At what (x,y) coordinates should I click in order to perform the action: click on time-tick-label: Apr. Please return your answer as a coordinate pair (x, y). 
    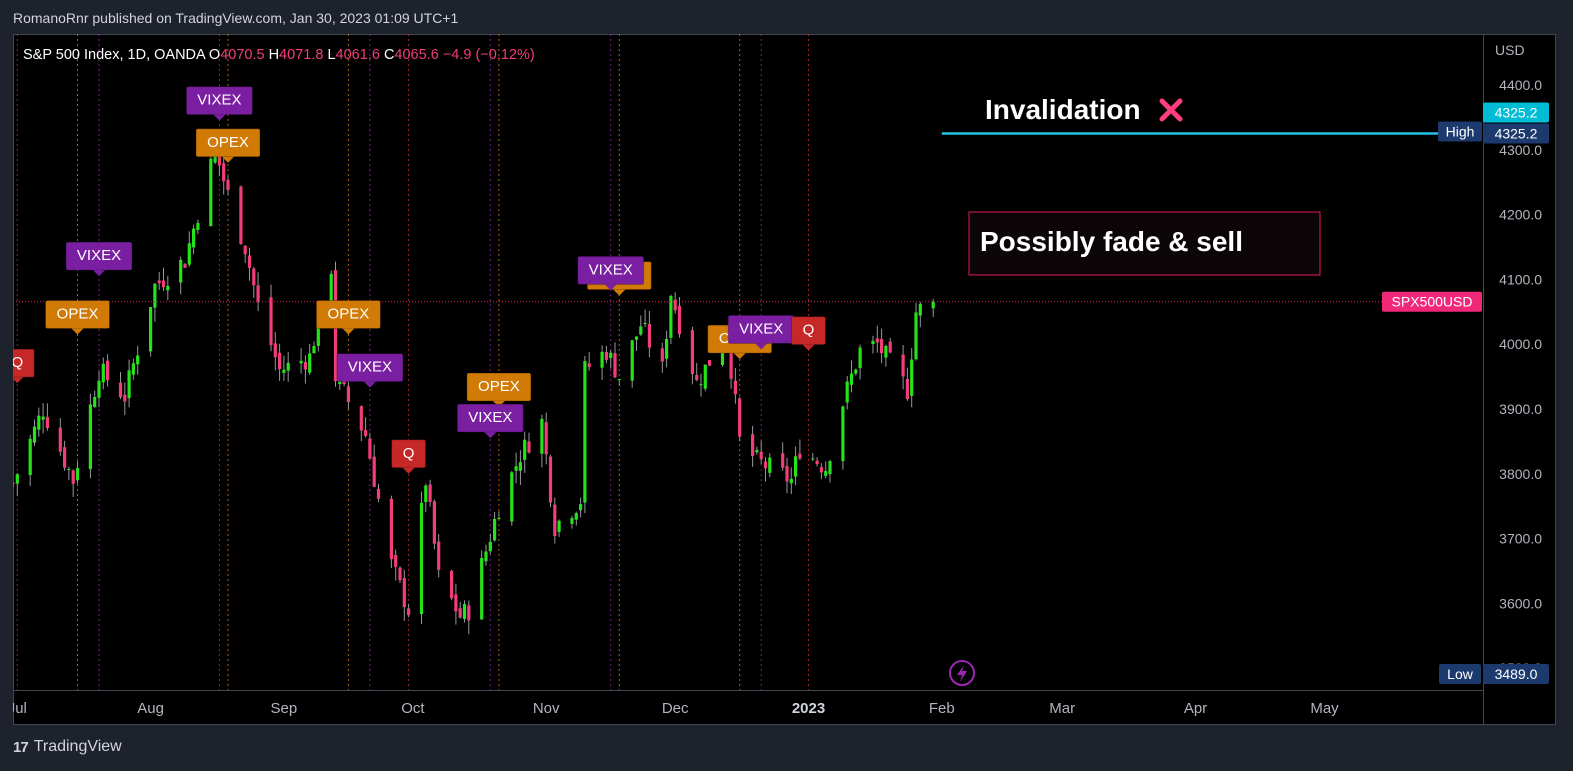
    Looking at the image, I should click on (1195, 708).